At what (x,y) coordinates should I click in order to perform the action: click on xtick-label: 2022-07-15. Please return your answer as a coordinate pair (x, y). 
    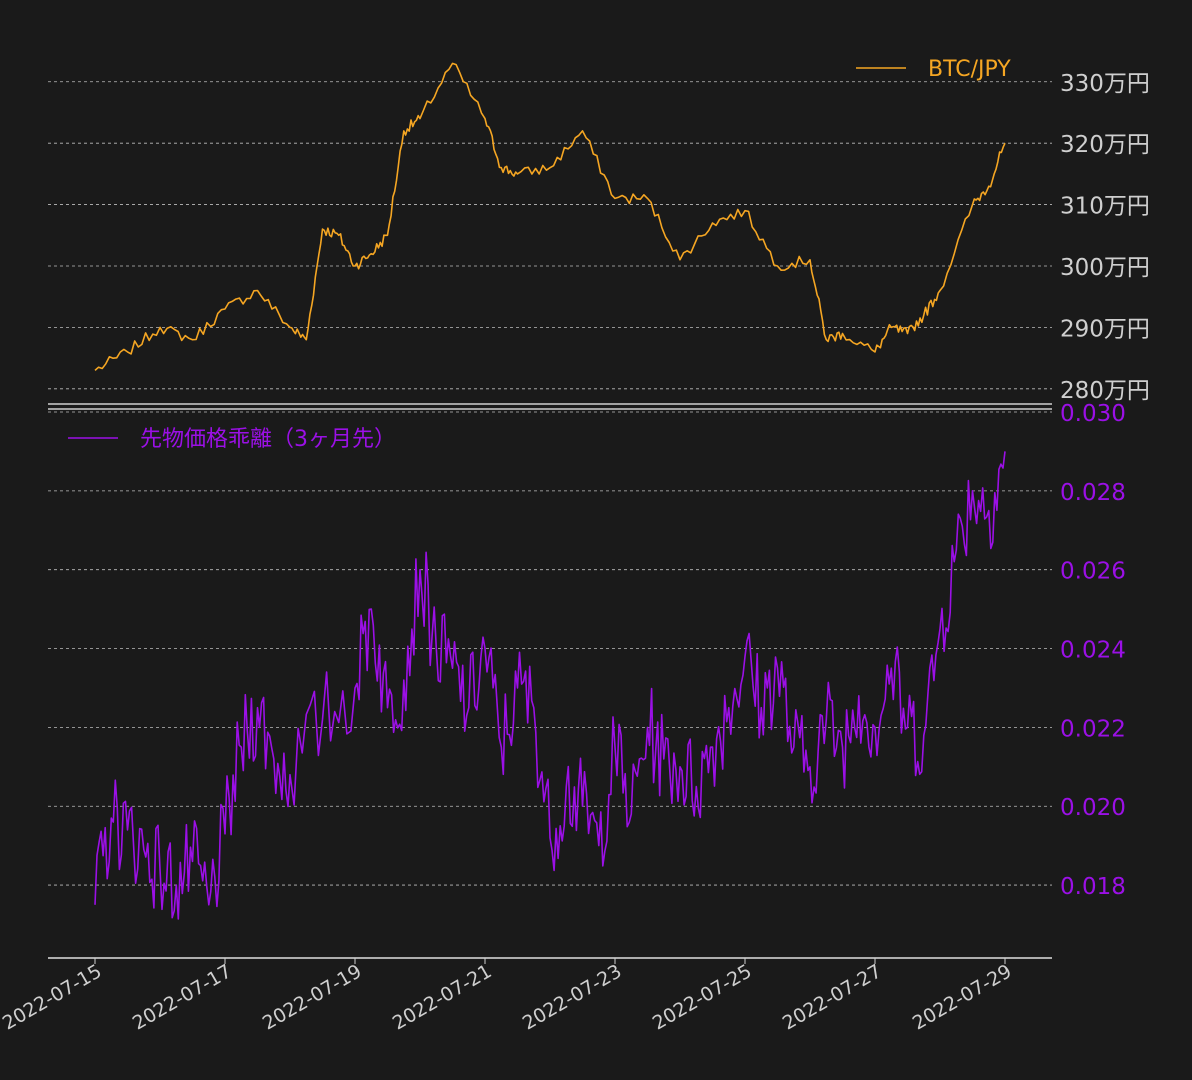
    Looking at the image, I should click on (53, 997).